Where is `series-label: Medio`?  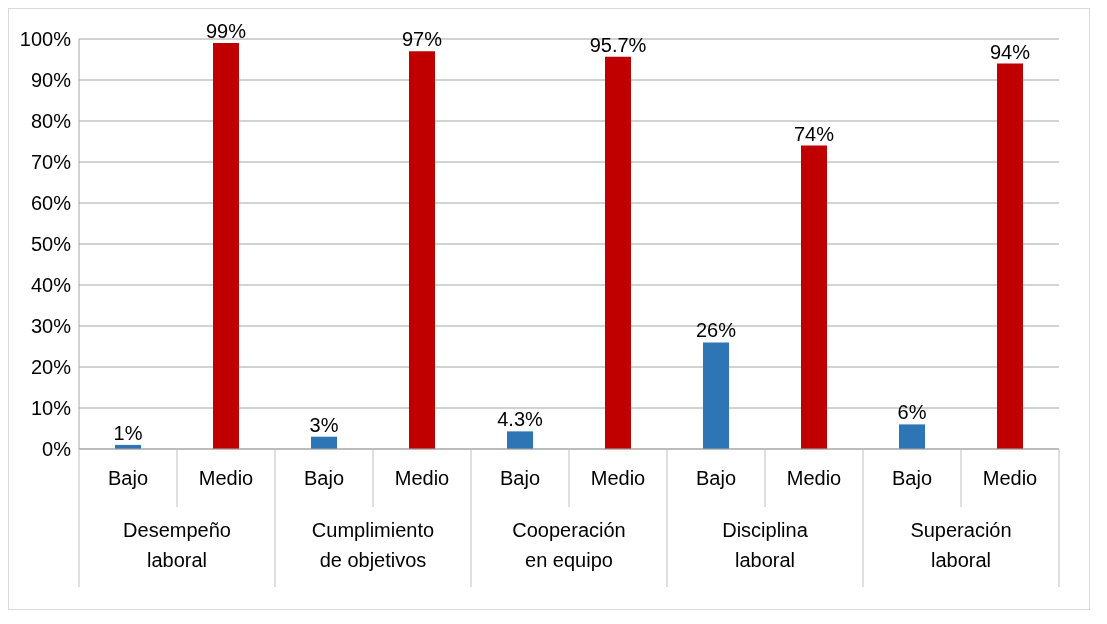 series-label: Medio is located at coordinates (226, 478).